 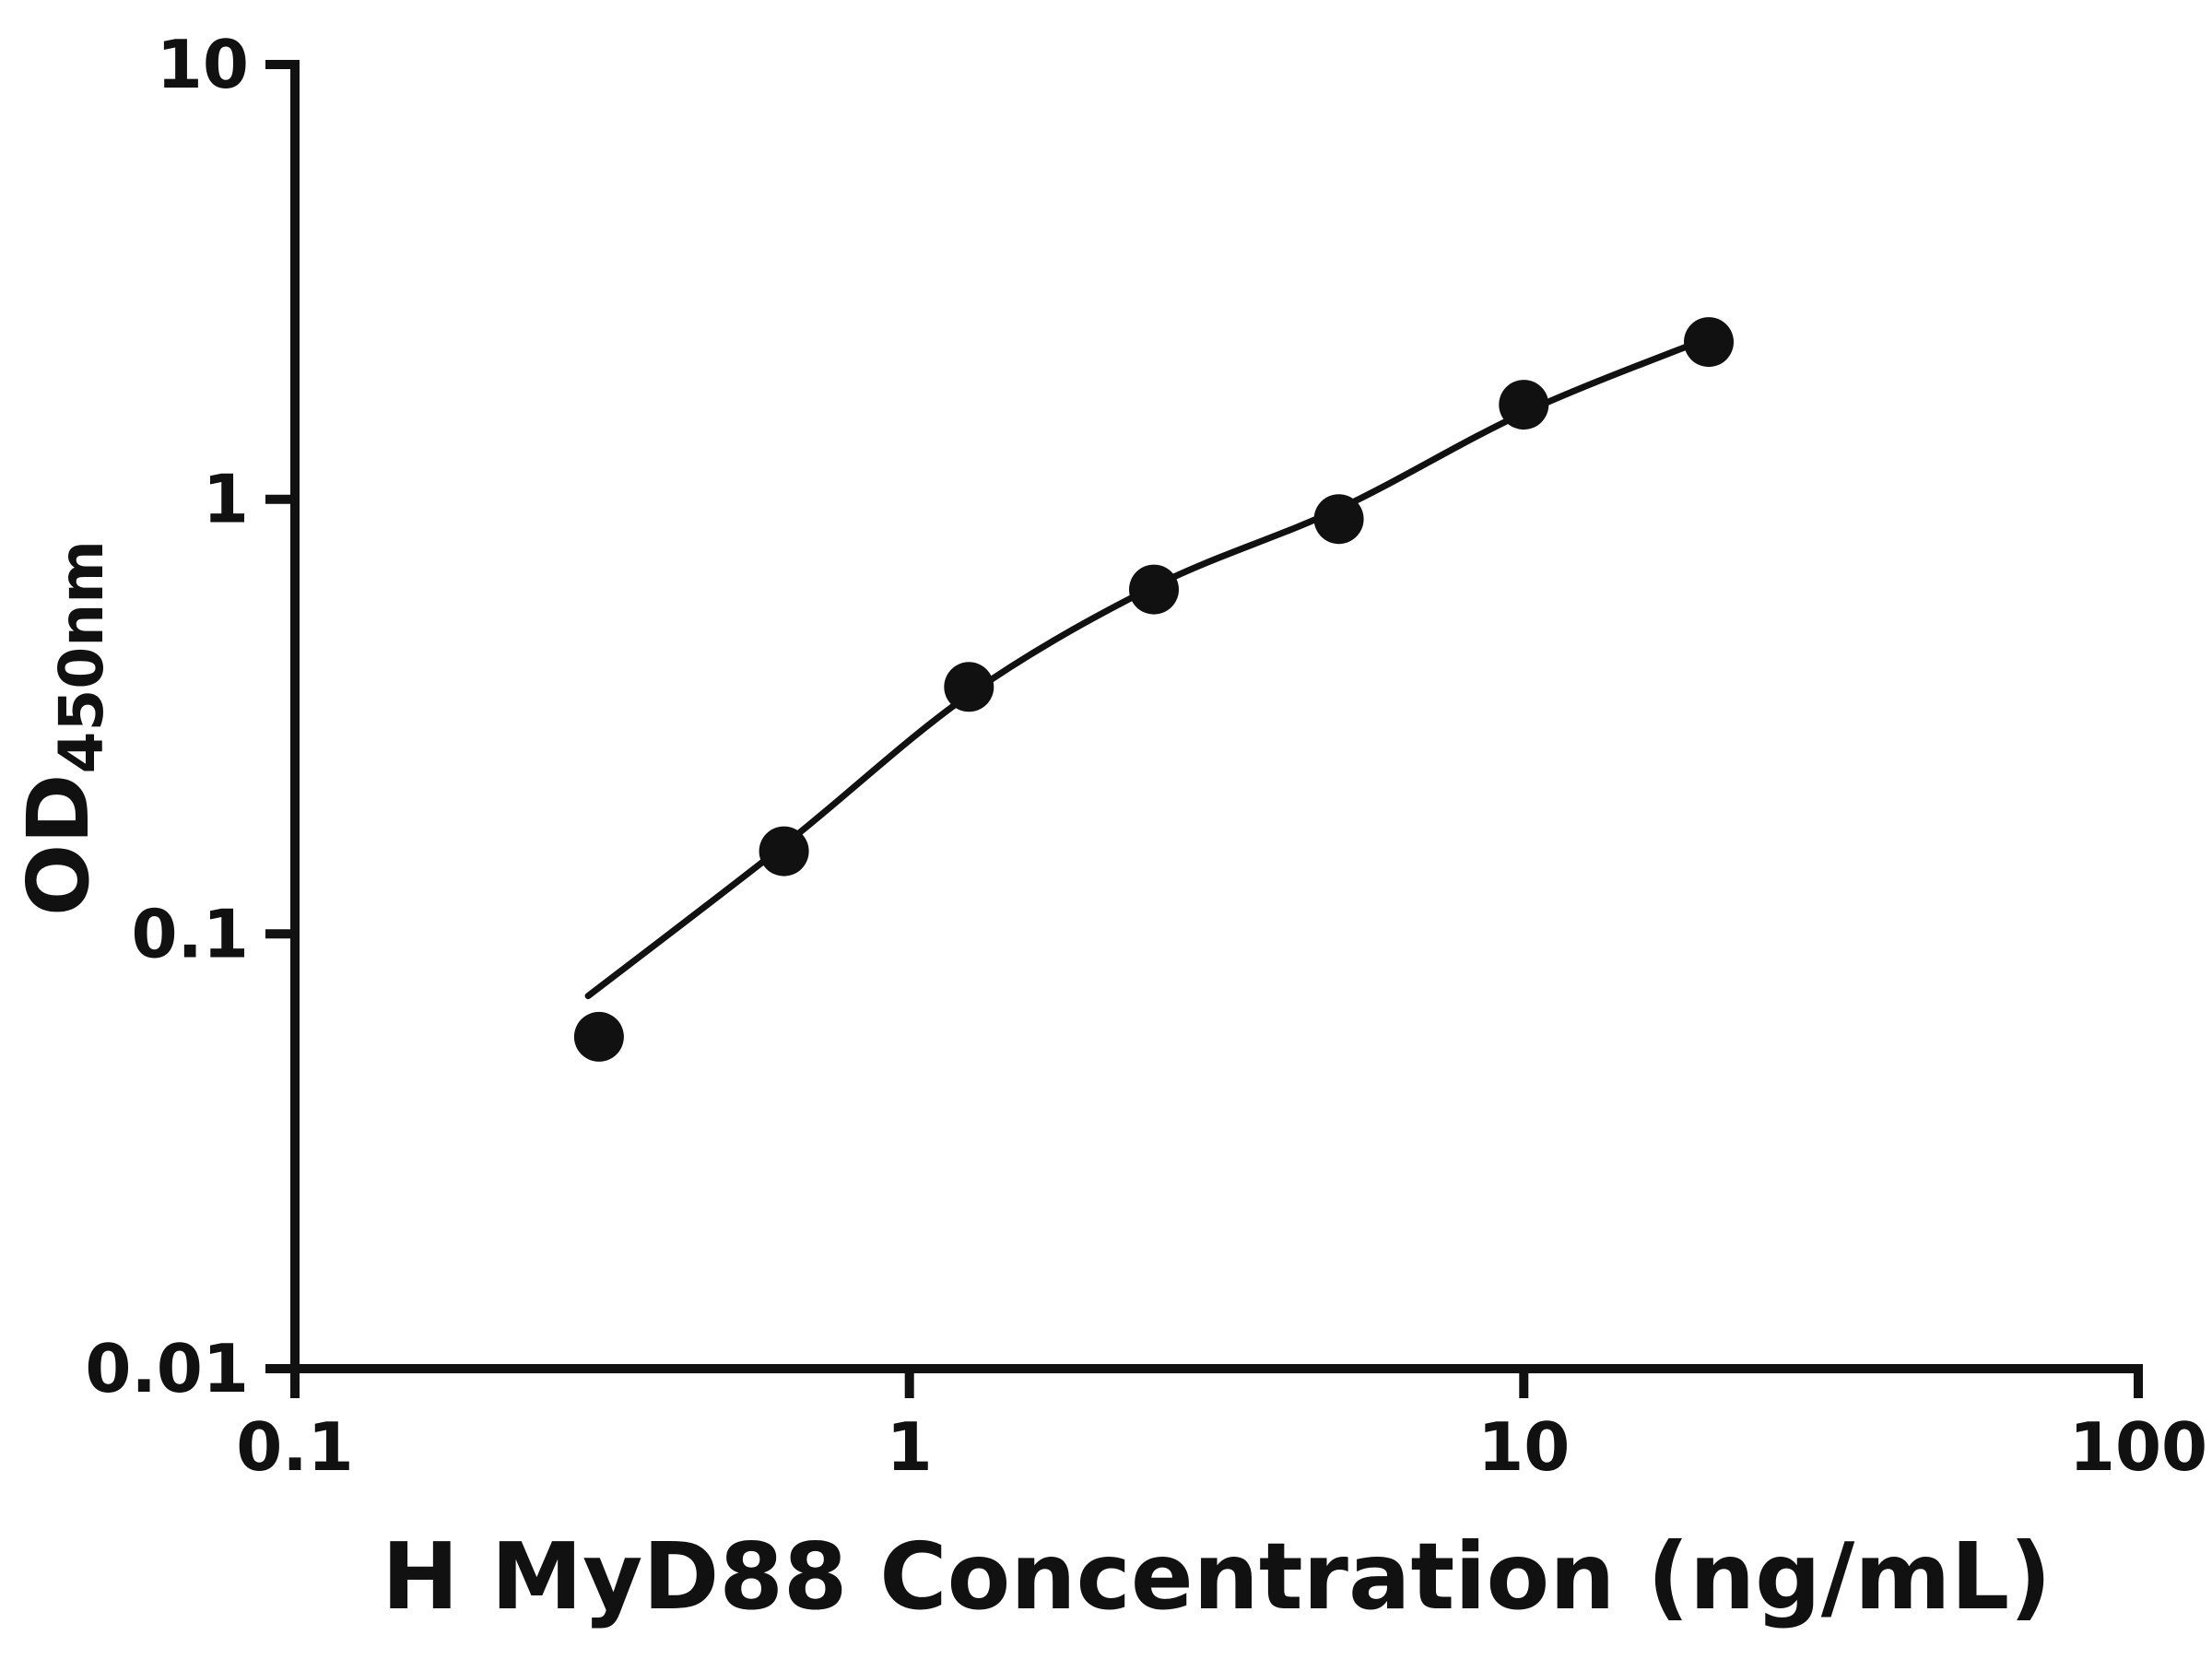 What do you see at coordinates (81, 657) in the screenshot?
I see `y-axis-title-sub: 450nm` at bounding box center [81, 657].